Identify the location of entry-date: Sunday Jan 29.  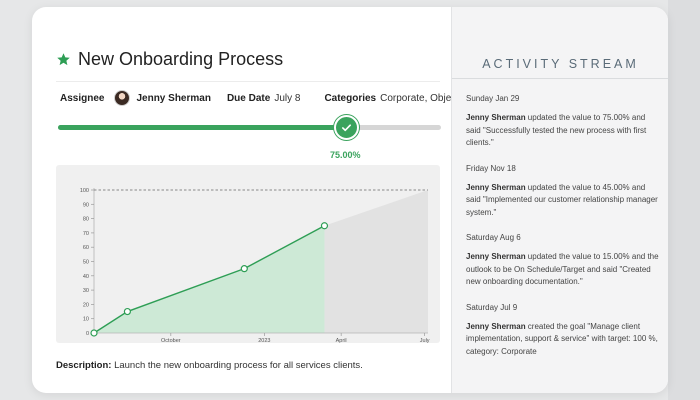
(493, 98).